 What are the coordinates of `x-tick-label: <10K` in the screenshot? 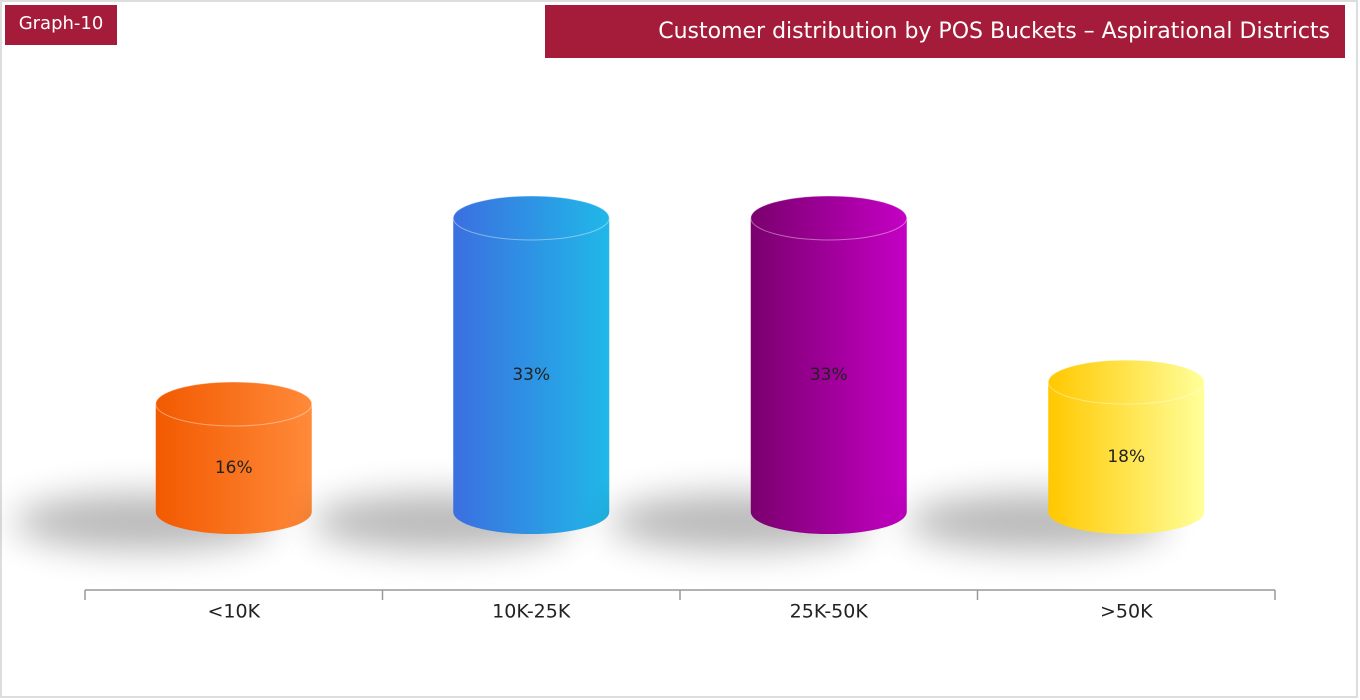 It's located at (233, 612).